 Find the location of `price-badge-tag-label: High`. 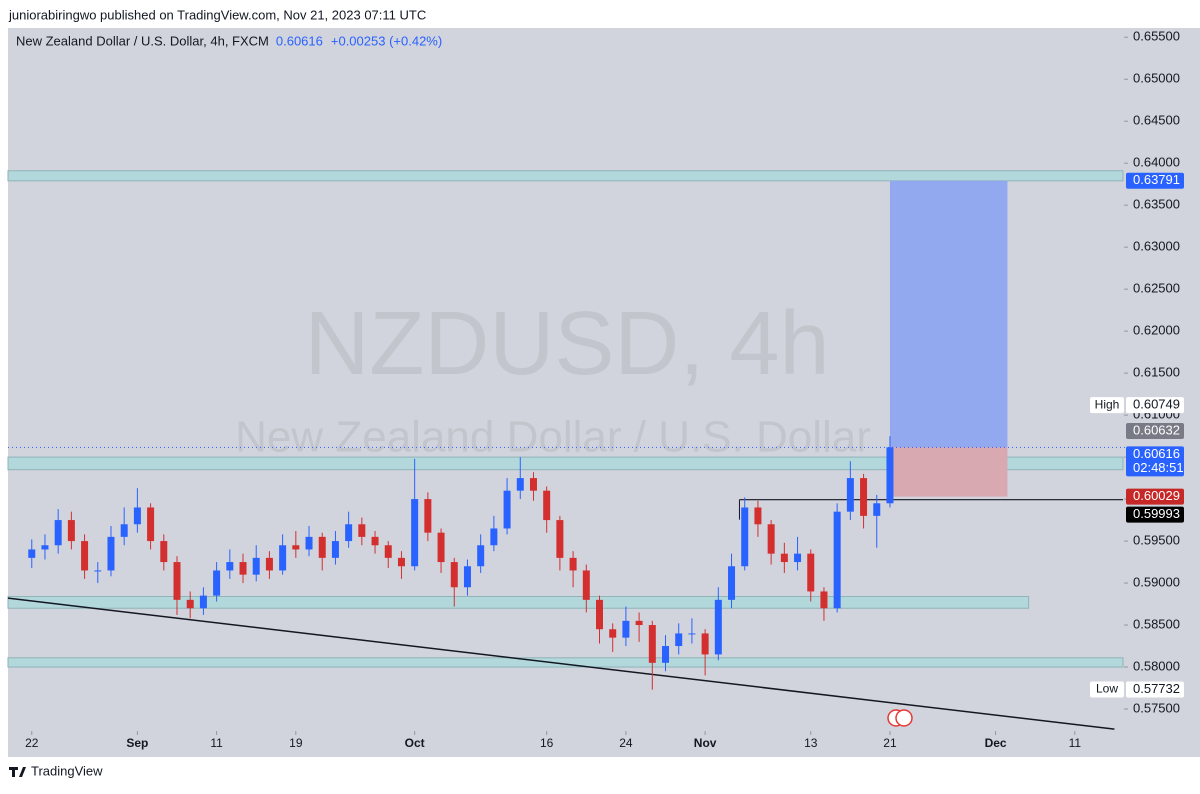

price-badge-tag-label: High is located at coordinates (1107, 404).